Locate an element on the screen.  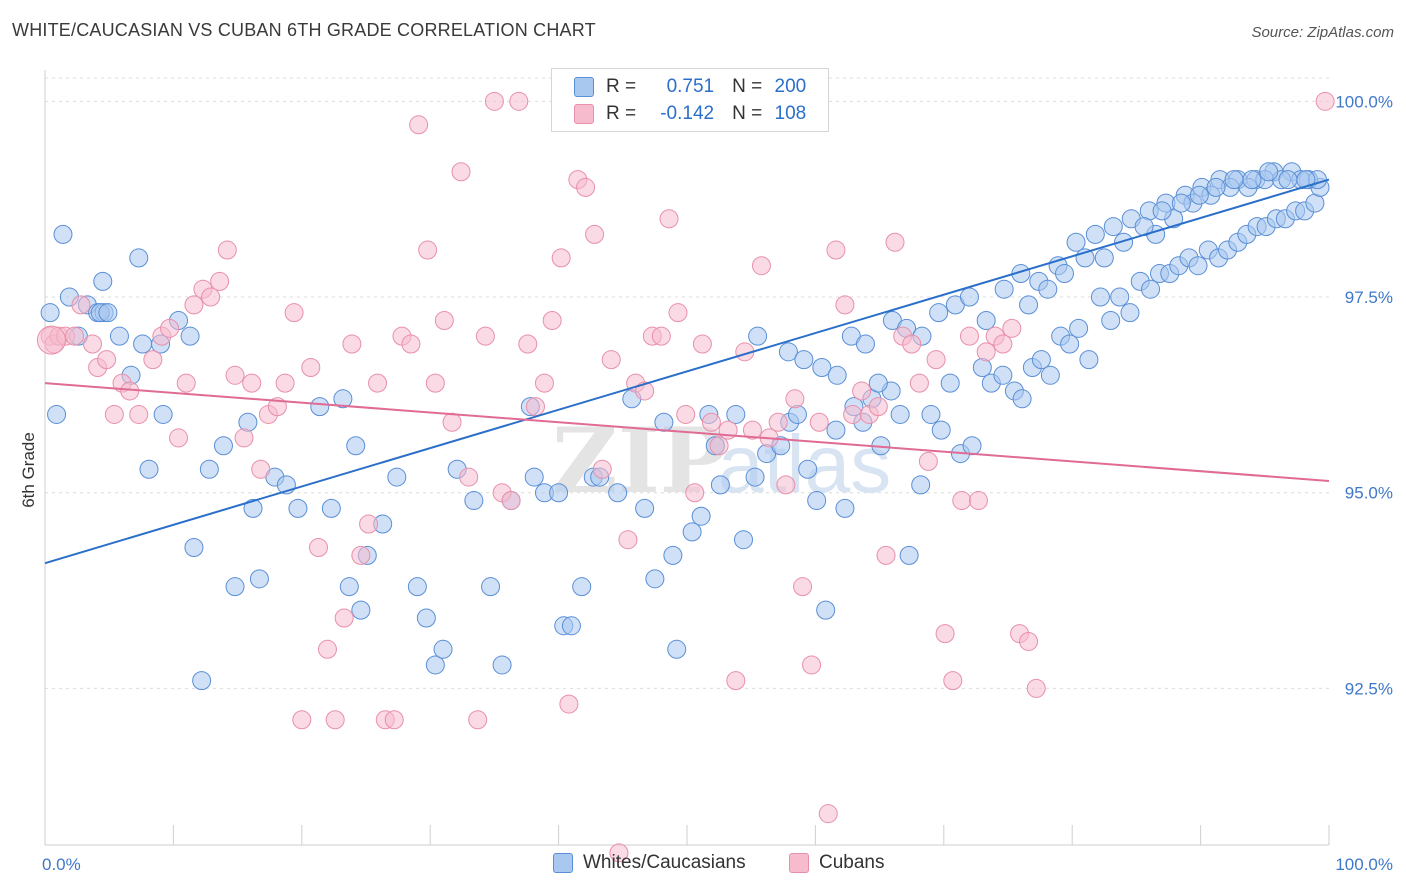
y-tick-label-2: 97.5% is located at coordinates (1369, 297).